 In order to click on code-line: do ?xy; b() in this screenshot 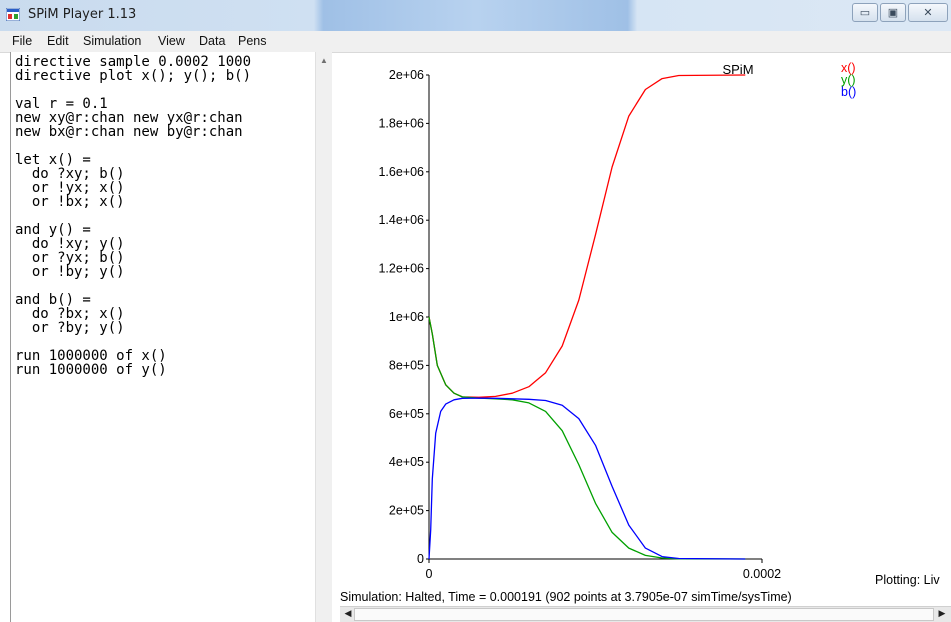, I will do `click(70, 174)`.